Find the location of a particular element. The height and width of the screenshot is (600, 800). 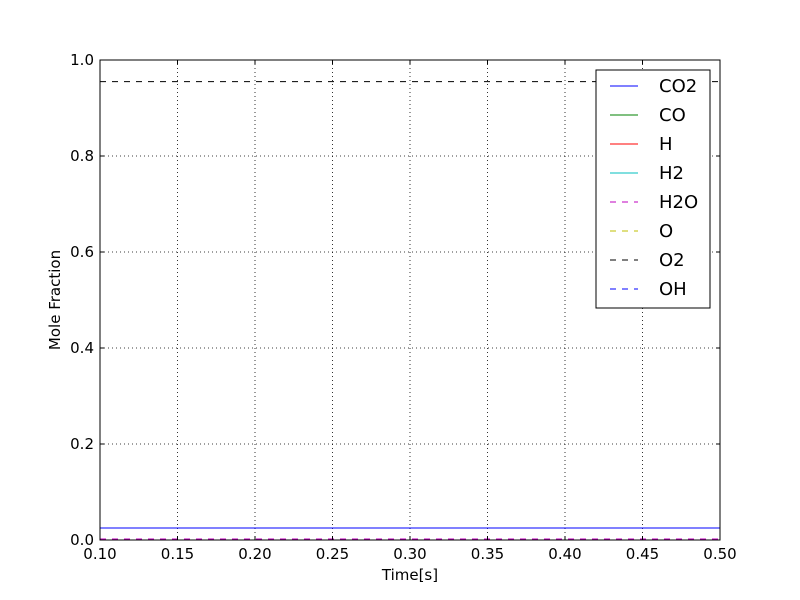

y-tick-label: 1.0 is located at coordinates (82, 60).